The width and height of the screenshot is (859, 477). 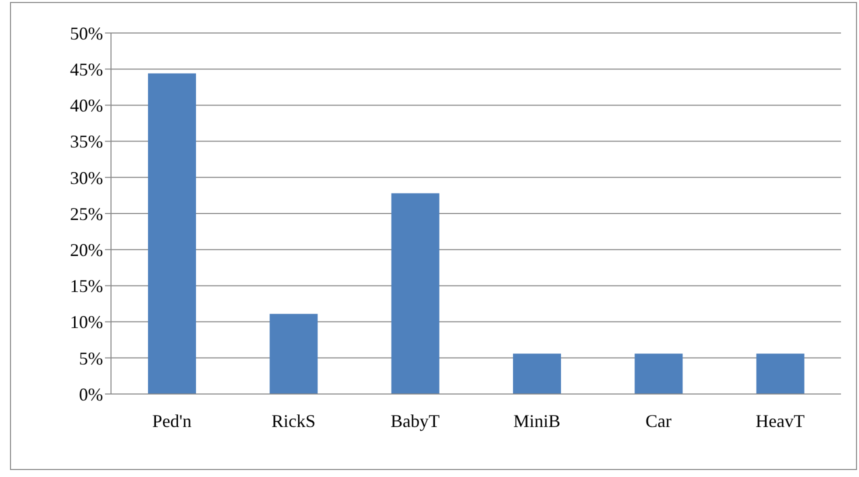 I want to click on y-tick-label: 0%, so click(x=91, y=394).